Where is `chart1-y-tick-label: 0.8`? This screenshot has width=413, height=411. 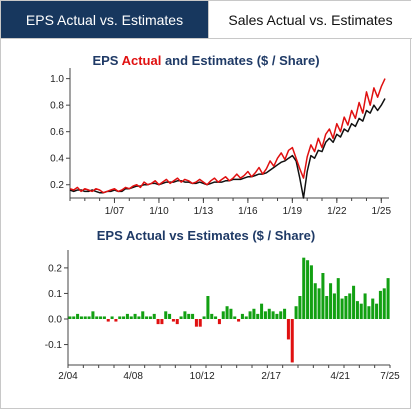
chart1-y-tick-label: 0.8 is located at coordinates (57, 106).